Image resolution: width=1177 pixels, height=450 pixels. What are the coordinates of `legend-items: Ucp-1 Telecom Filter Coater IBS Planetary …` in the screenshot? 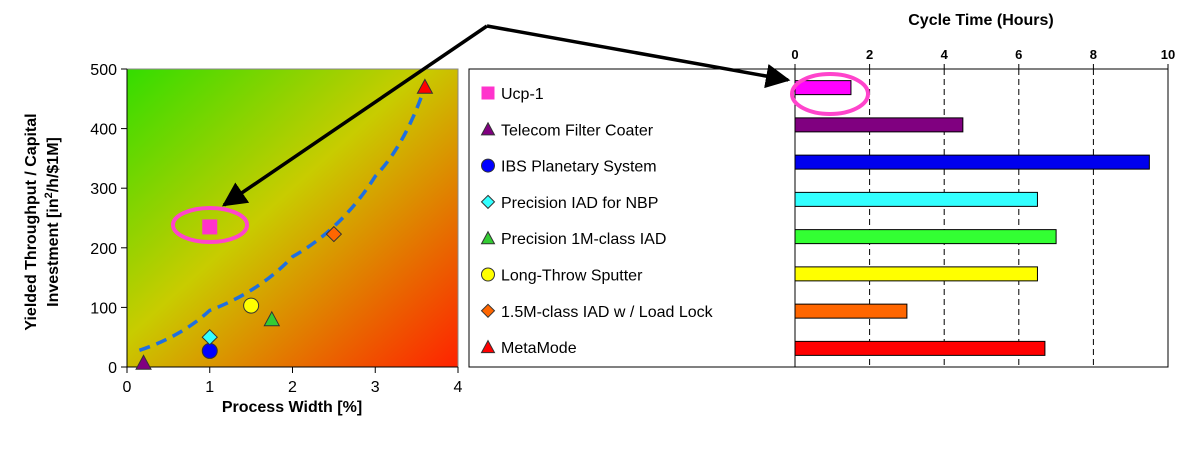 It's located at (597, 221).